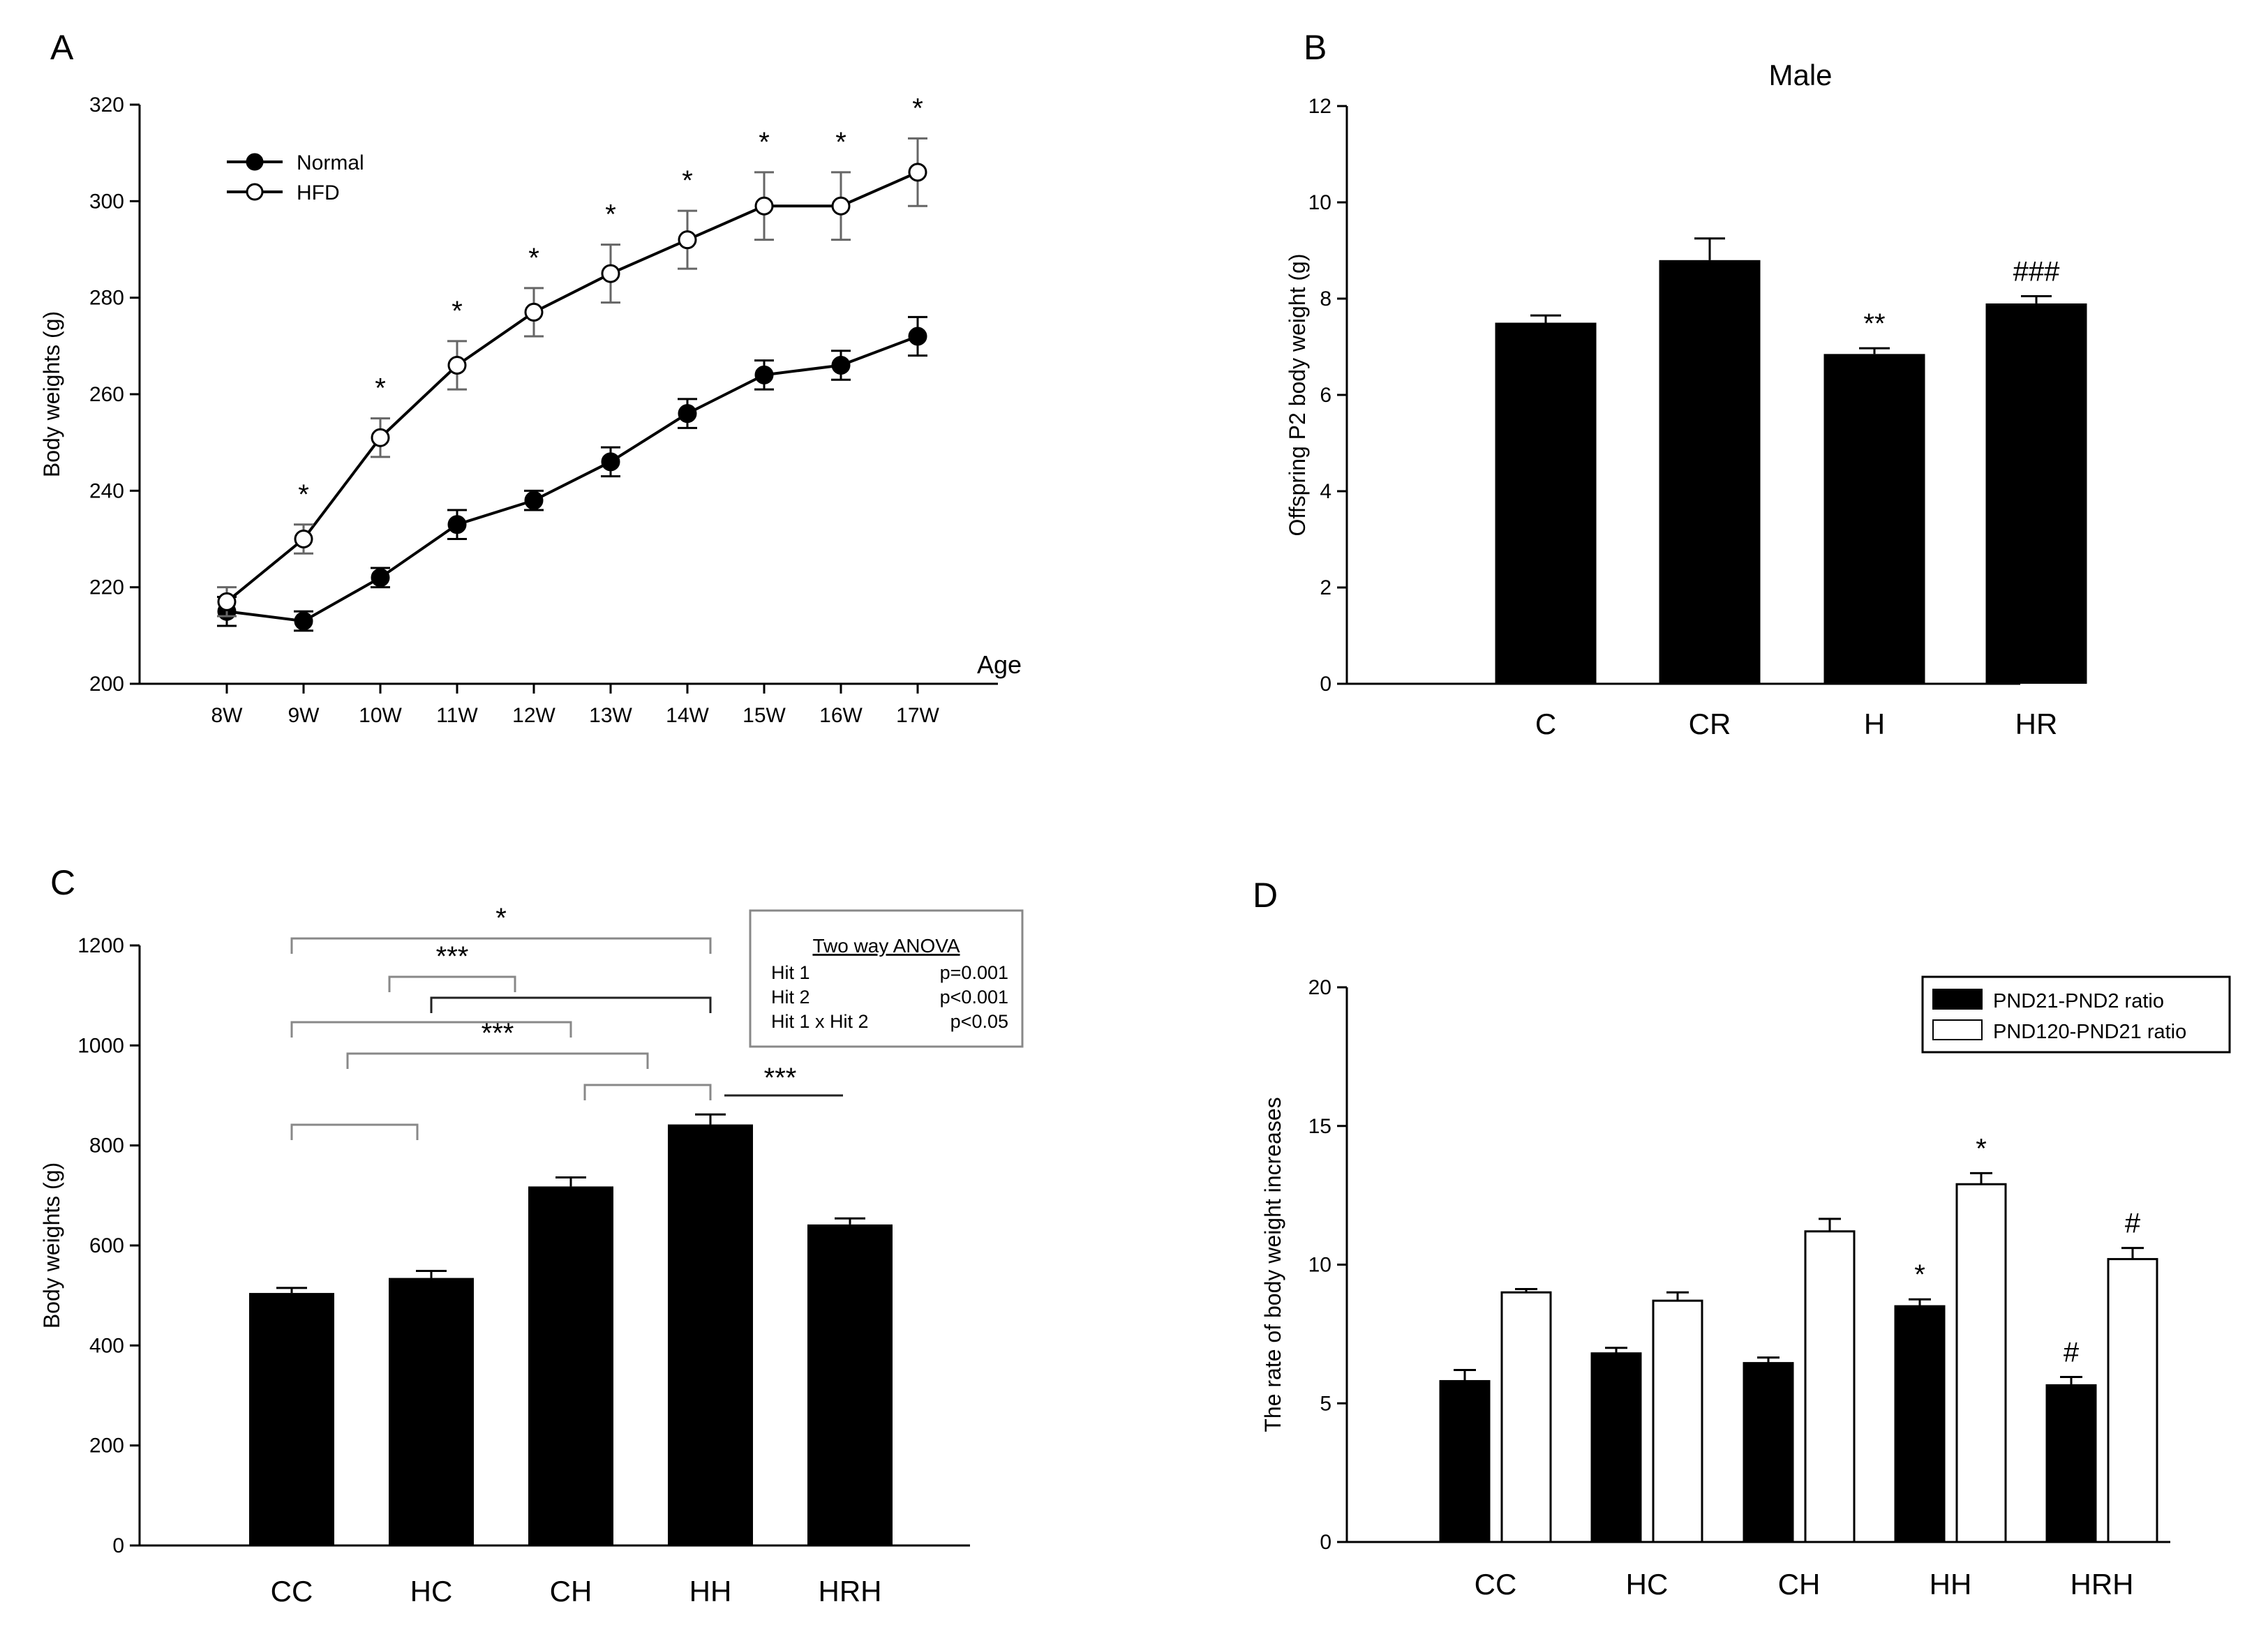 The image size is (2268, 1632). I want to click on series-line-hfd, so click(571, 387).